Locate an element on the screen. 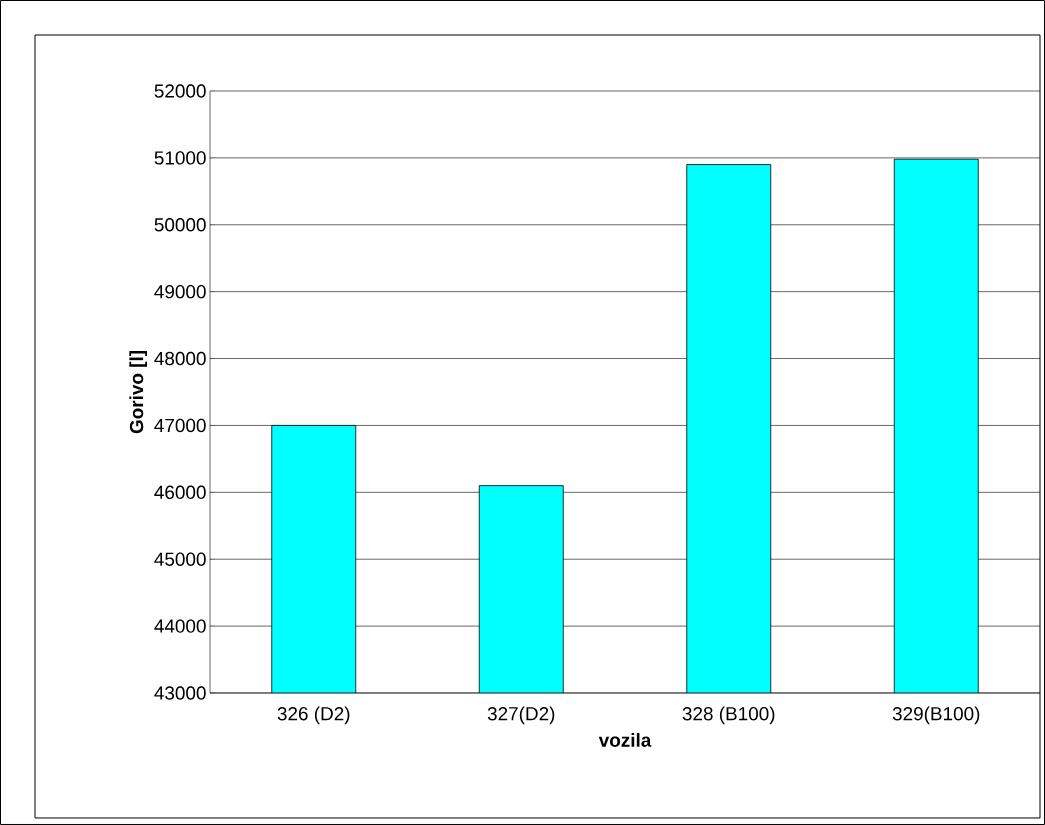  y-tick-label: 45000 is located at coordinates (180, 559).